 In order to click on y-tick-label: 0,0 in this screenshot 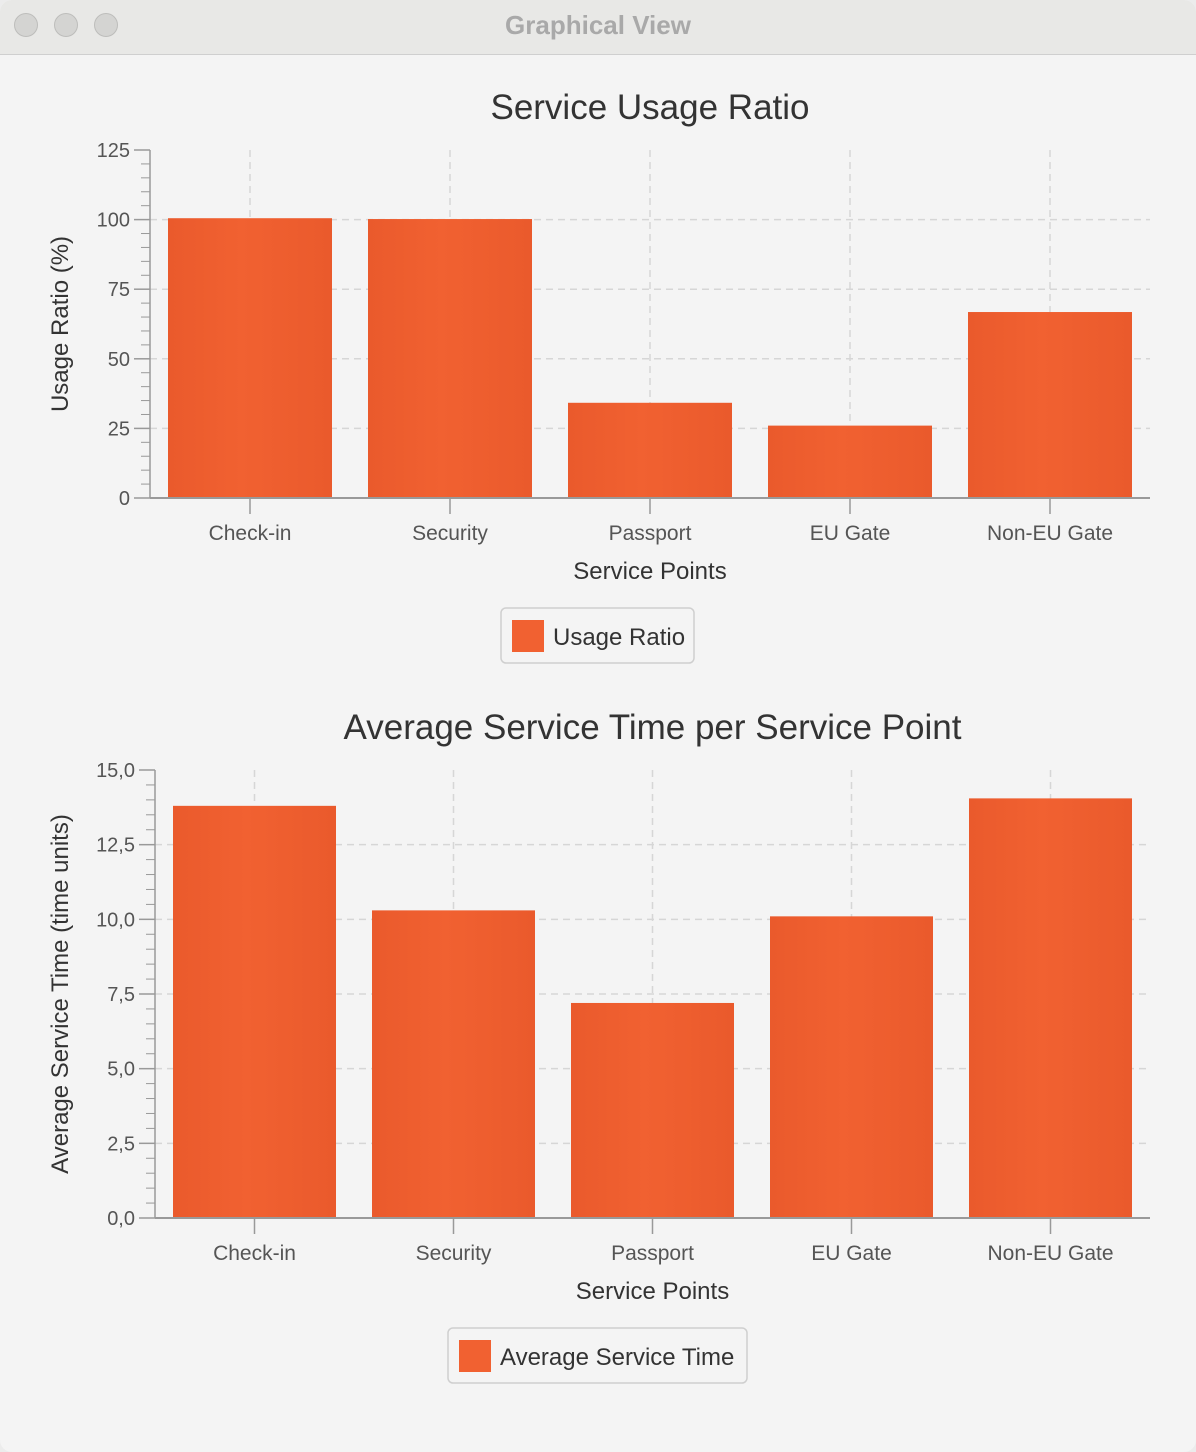, I will do `click(121, 1219)`.